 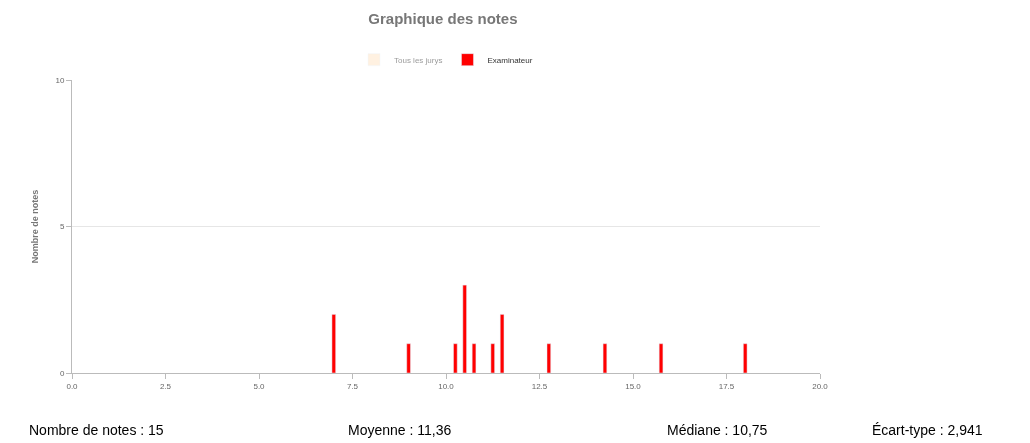 What do you see at coordinates (352, 386) in the screenshot?
I see `x-tick-label: 7.5` at bounding box center [352, 386].